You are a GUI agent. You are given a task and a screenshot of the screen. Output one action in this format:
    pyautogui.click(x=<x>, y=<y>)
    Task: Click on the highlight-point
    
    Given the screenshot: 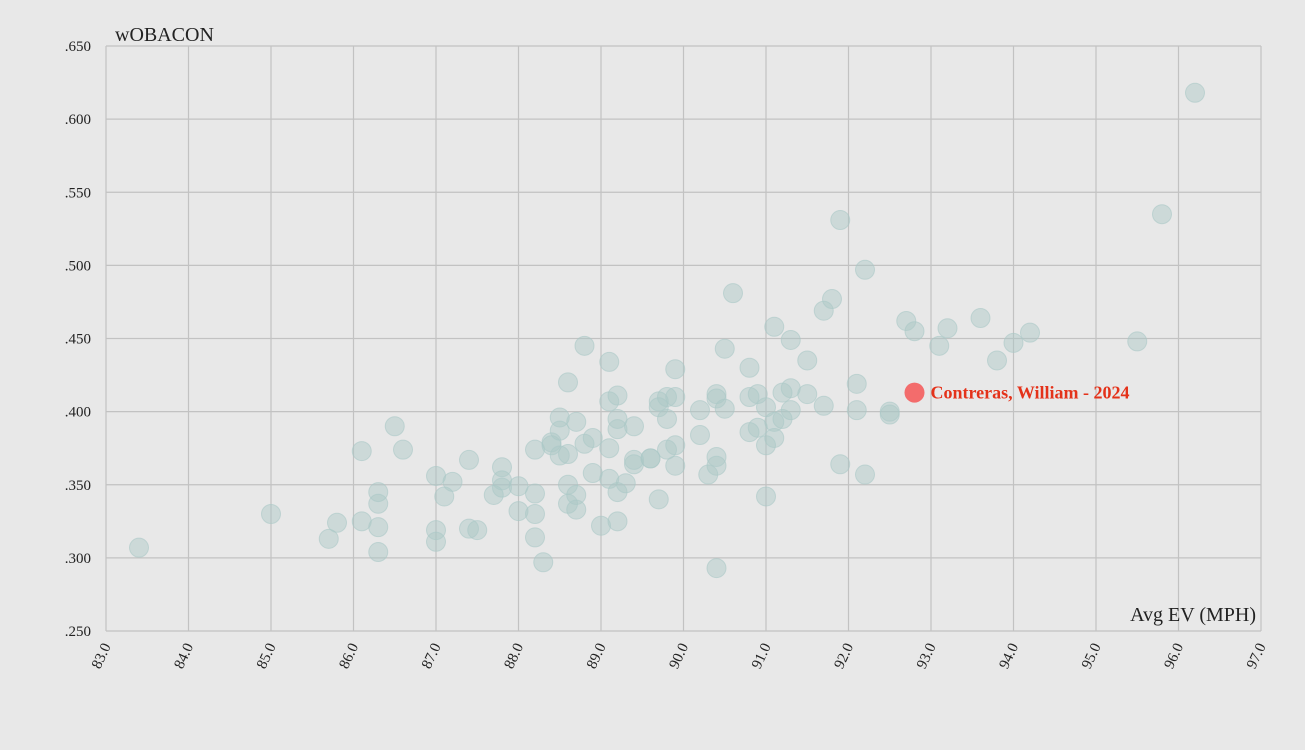 What is the action you would take?
    pyautogui.click(x=914, y=392)
    